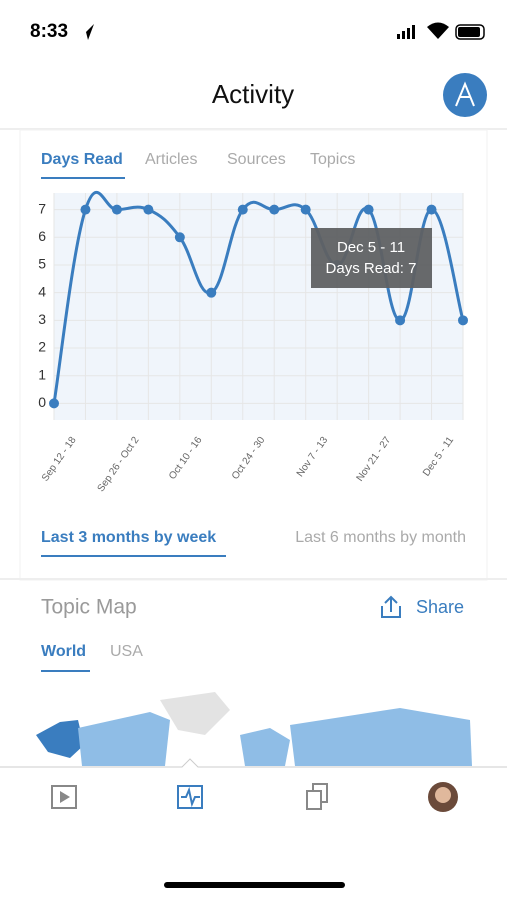  What do you see at coordinates (253, 579) in the screenshot?
I see `section-divider` at bounding box center [253, 579].